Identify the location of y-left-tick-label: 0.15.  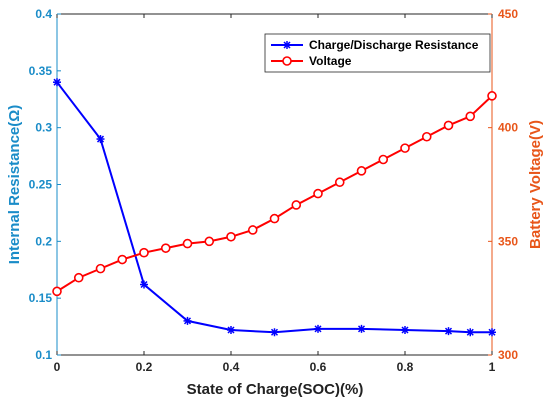
(41, 298).